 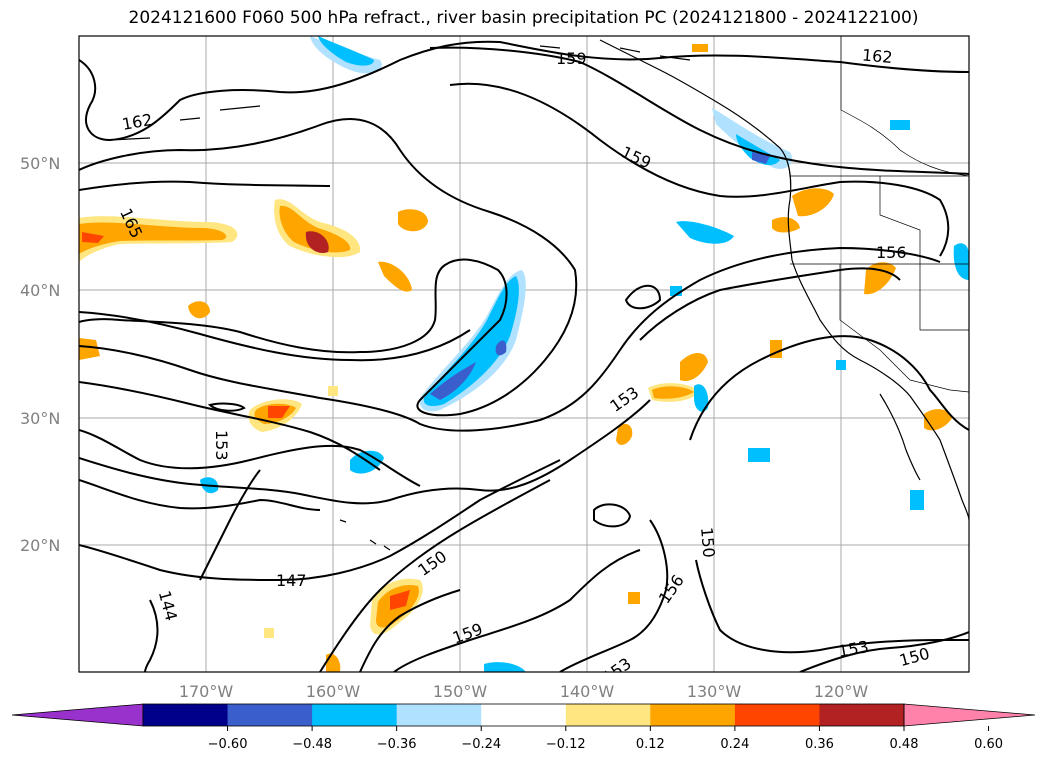 What do you see at coordinates (312, 744) in the screenshot?
I see `colorbar-tick-label: −0.48` at bounding box center [312, 744].